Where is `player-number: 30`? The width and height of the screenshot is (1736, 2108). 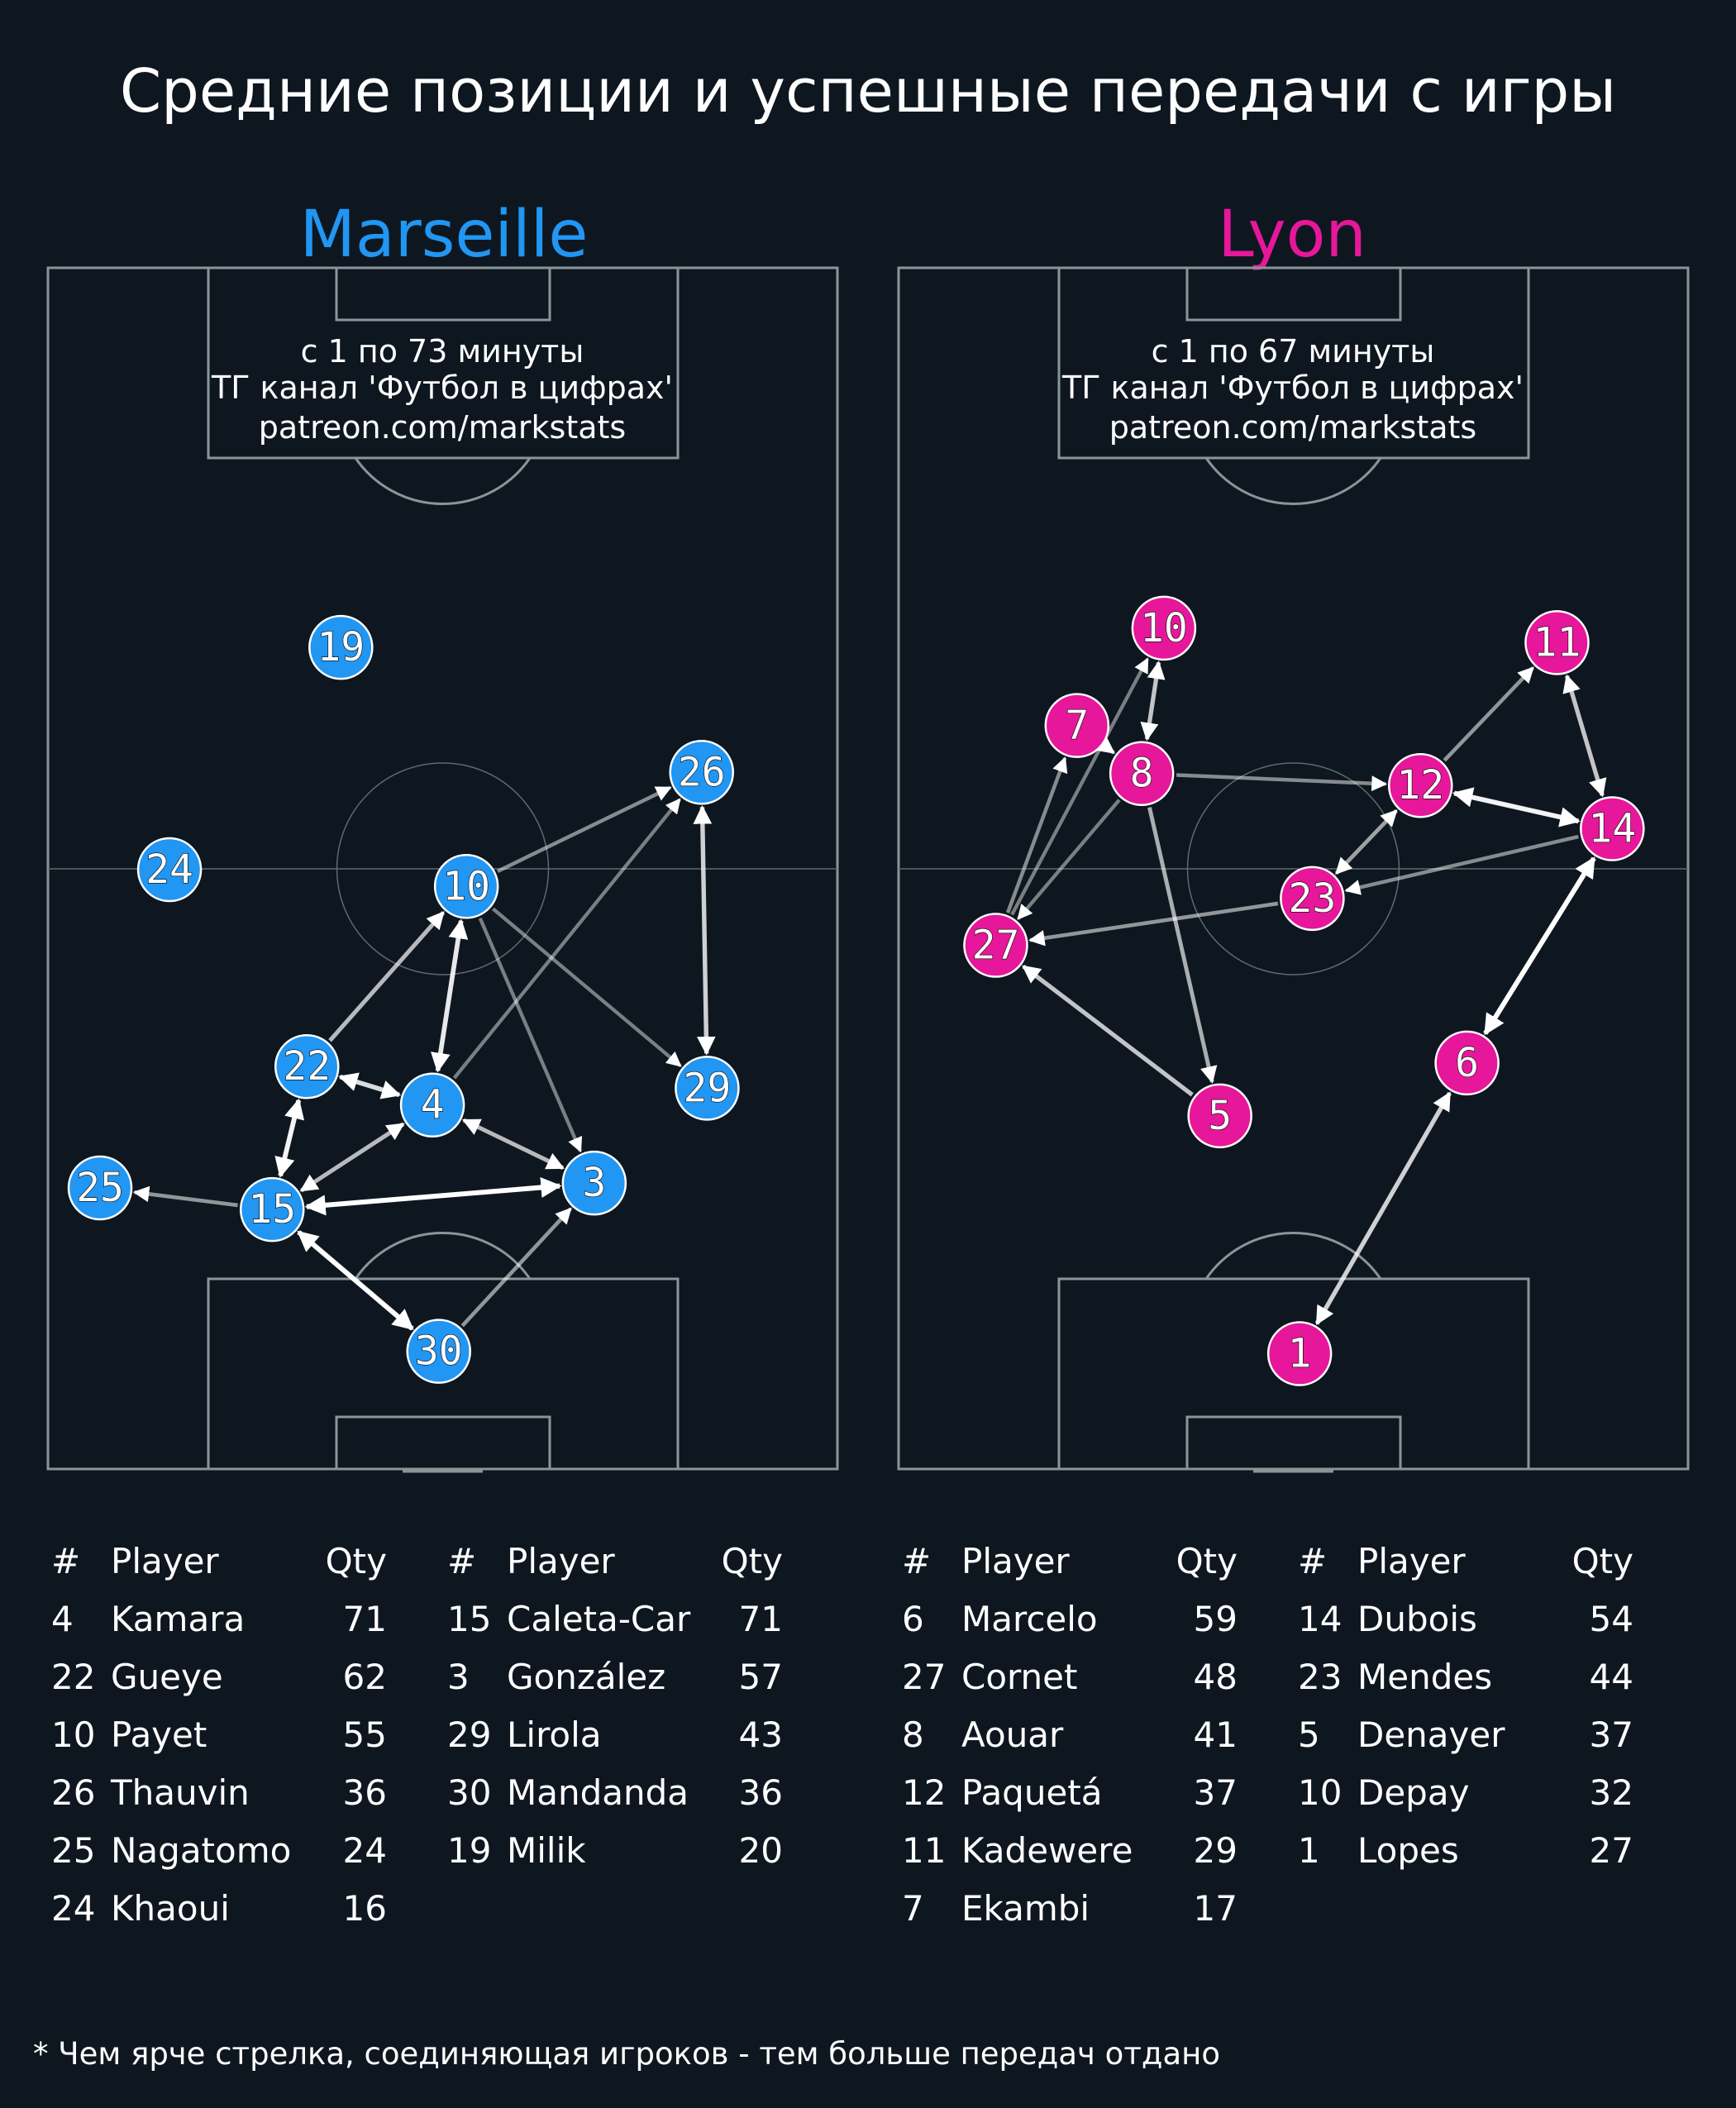
player-number: 30 is located at coordinates (439, 1351).